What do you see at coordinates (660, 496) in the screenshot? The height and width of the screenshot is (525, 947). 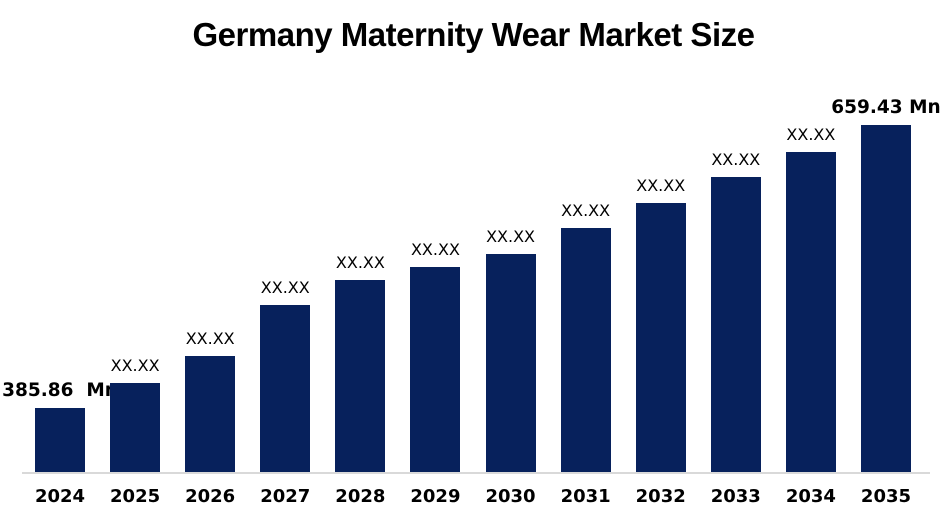 I see `x-tick-label-2032: 2032` at bounding box center [660, 496].